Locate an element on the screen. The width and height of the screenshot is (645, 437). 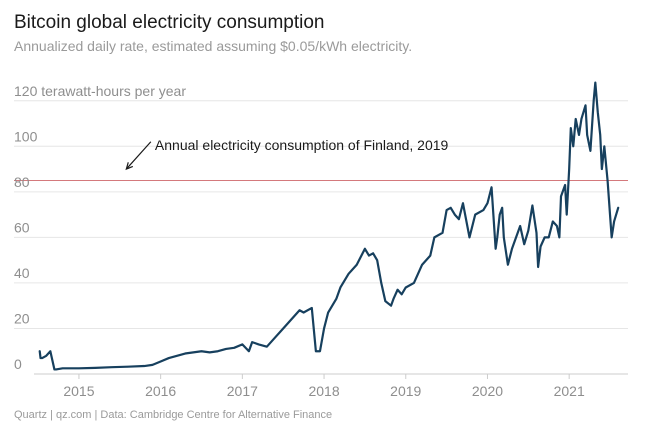
y-tick-label: 0 is located at coordinates (18, 364).